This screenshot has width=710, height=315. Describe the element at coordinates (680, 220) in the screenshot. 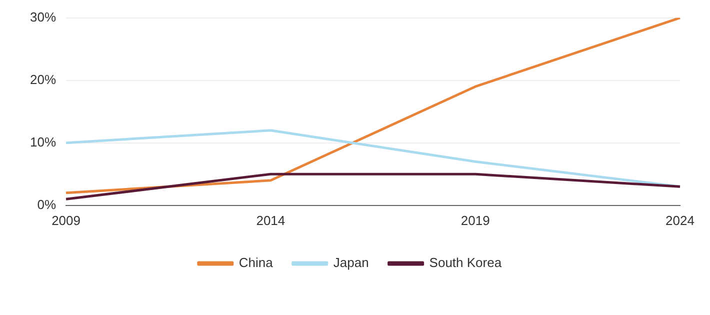

I see `x-tick-label: 2024` at that location.